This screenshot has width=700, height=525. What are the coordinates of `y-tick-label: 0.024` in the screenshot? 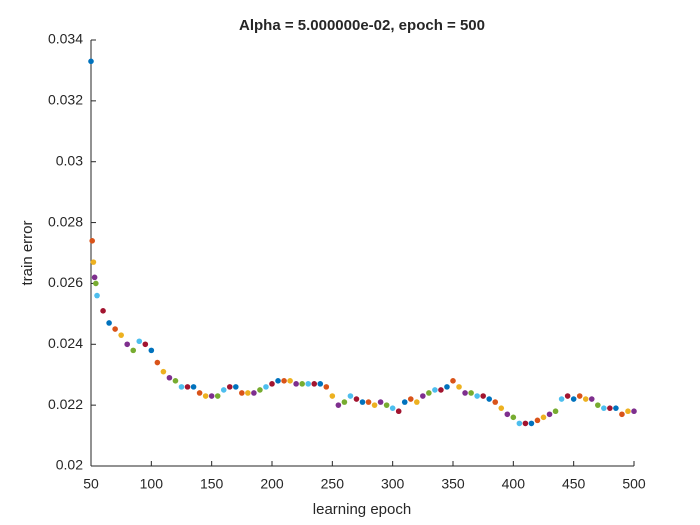 It's located at (65, 343).